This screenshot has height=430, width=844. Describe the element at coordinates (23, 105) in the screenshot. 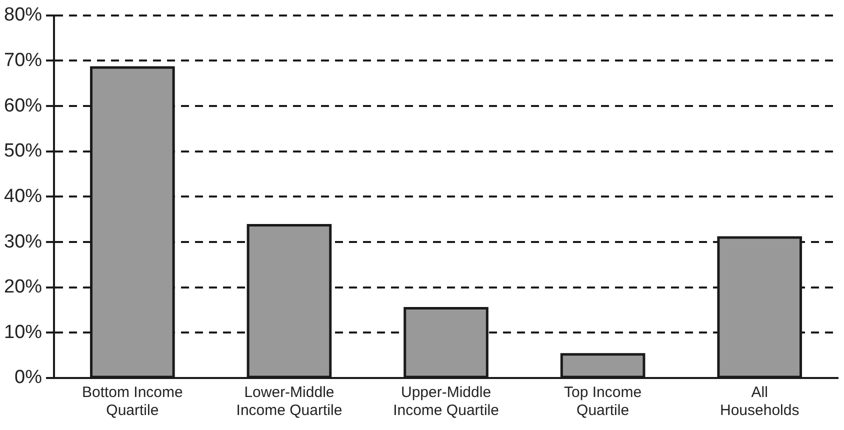

I see `y-tick-label: 60%` at that location.